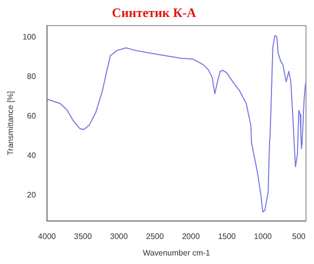  What do you see at coordinates (227, 236) in the screenshot?
I see `x-tick-label: 1500` at bounding box center [227, 236].